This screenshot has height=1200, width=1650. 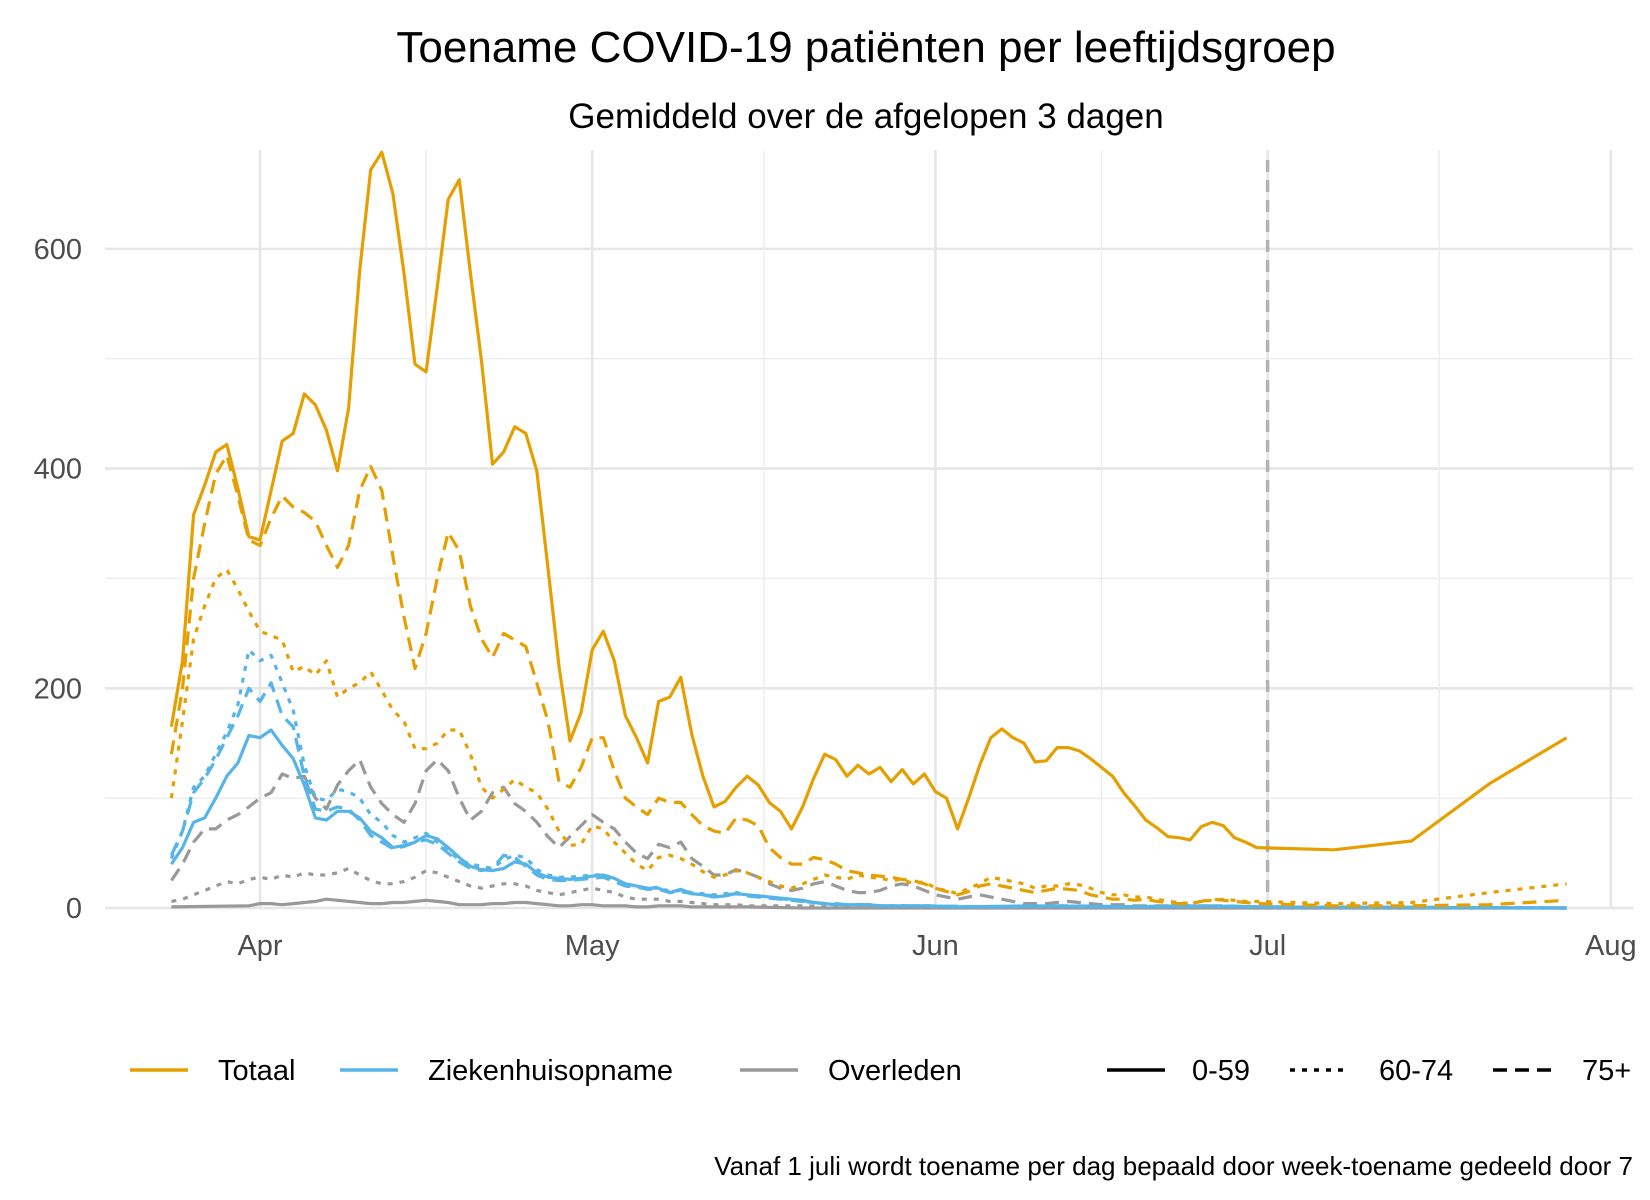 What do you see at coordinates (895, 1071) in the screenshot?
I see `legend-label-overleden: Overleden` at bounding box center [895, 1071].